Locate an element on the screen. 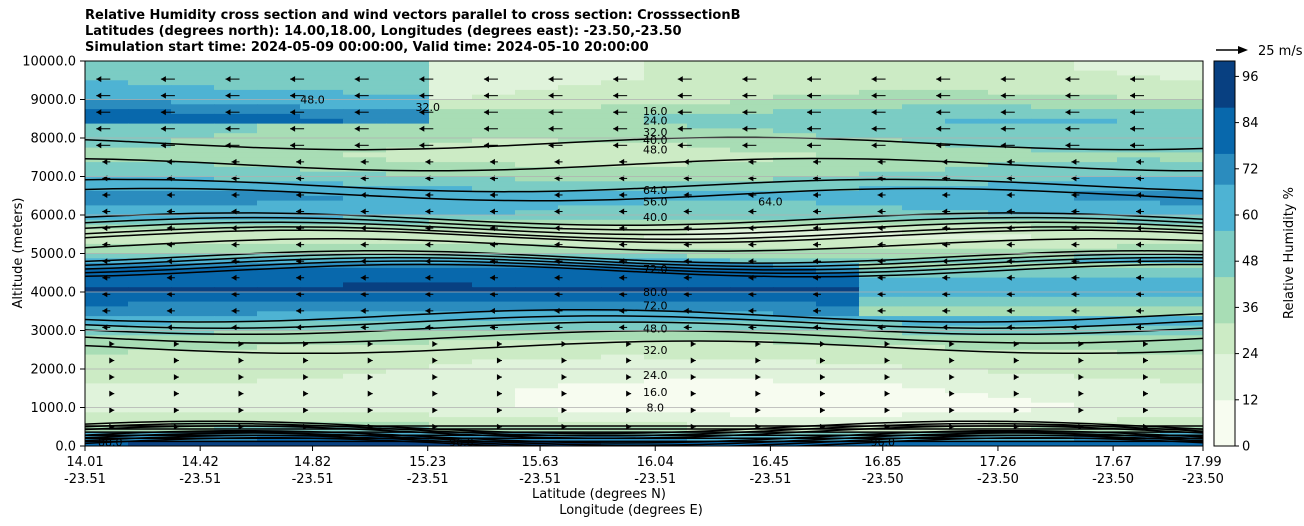 This screenshot has width=1304, height=526. x-tick-label-lon: -23.50 is located at coordinates (1113, 479).